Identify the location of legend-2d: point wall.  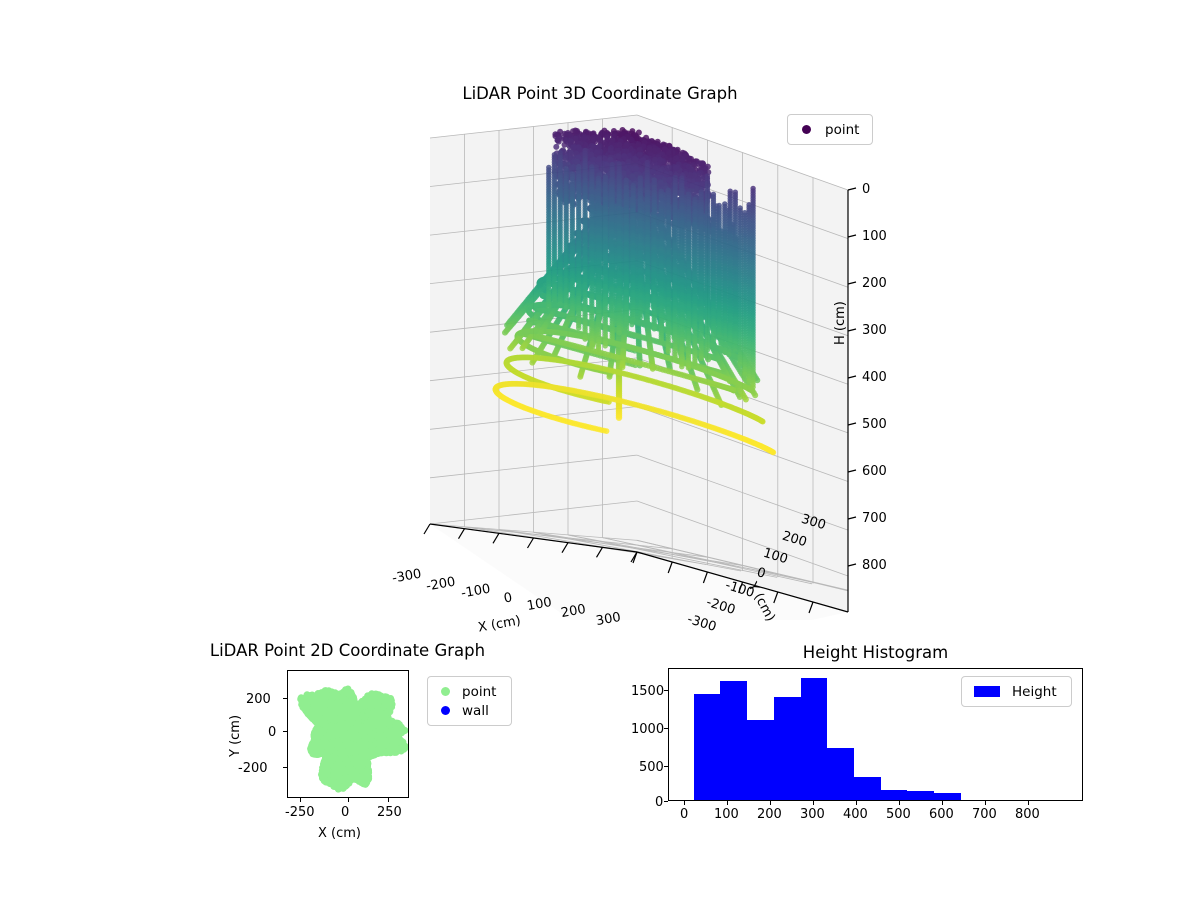
(469, 701).